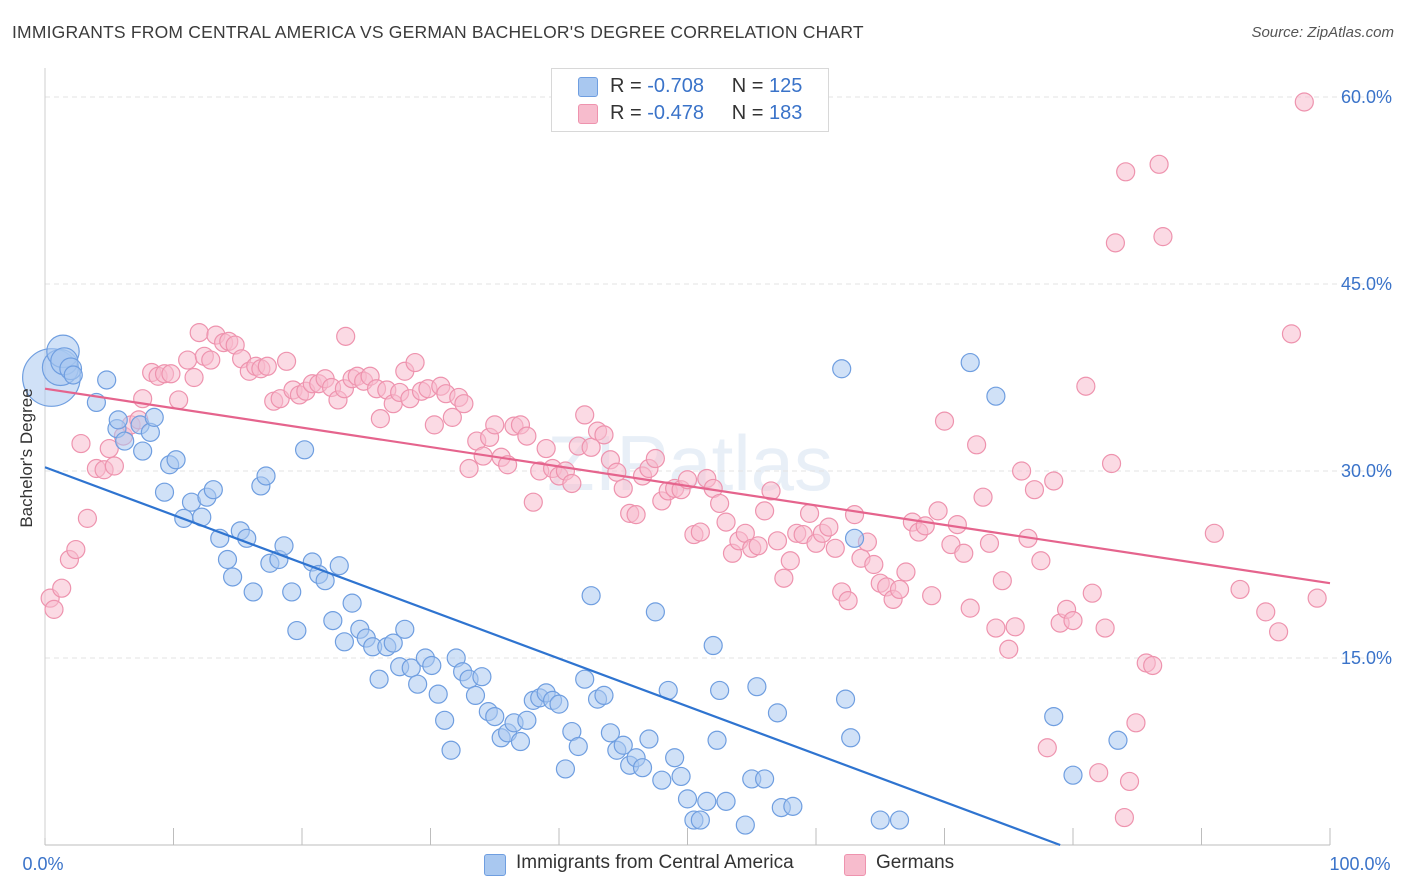 The image size is (1406, 892). What do you see at coordinates (42, 864) in the screenshot?
I see `x-tick-label: 0.0%` at bounding box center [42, 864].